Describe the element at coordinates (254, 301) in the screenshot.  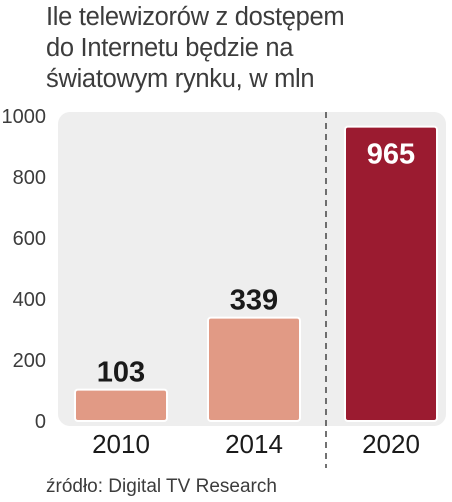
I see `value-label-2014: 339` at that location.